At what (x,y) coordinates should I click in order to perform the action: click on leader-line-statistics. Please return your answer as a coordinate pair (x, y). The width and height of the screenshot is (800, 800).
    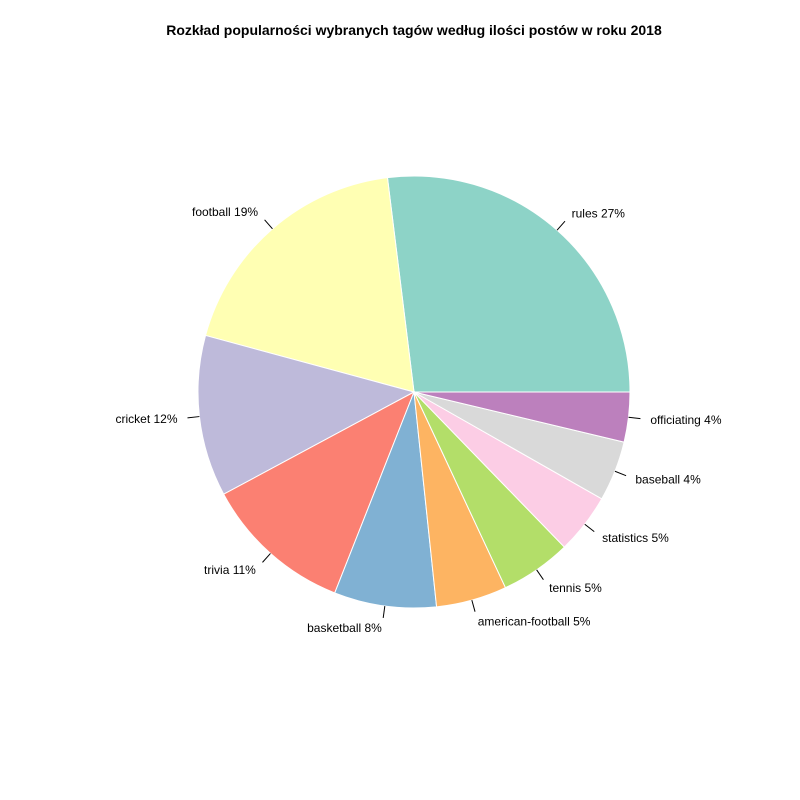
    Looking at the image, I should click on (589, 528).